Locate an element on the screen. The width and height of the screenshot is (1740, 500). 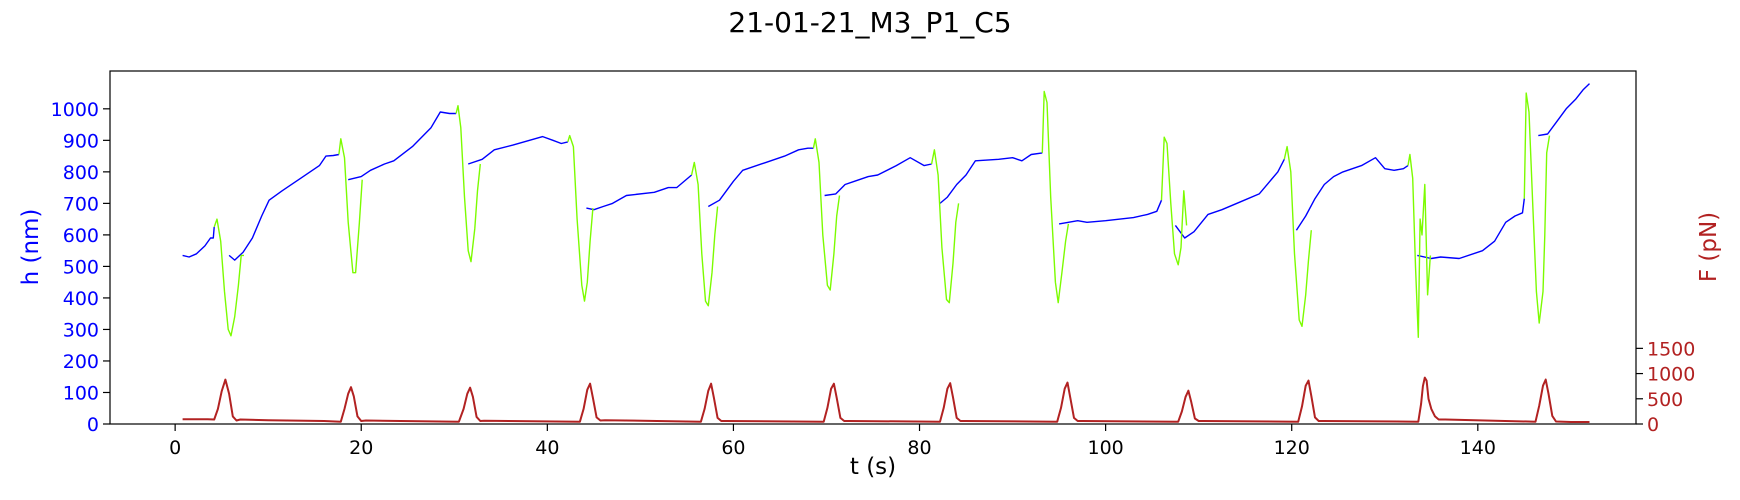
left-y-tick-label: 800 is located at coordinates (81, 173).